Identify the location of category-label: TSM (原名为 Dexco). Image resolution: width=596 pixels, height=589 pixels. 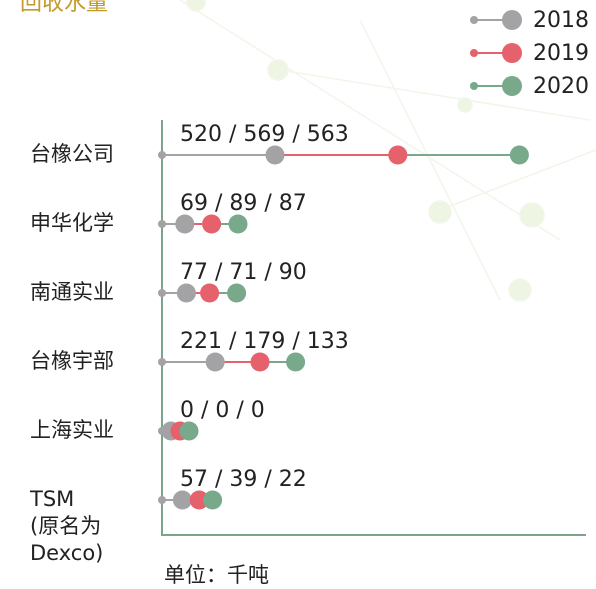
(66, 526).